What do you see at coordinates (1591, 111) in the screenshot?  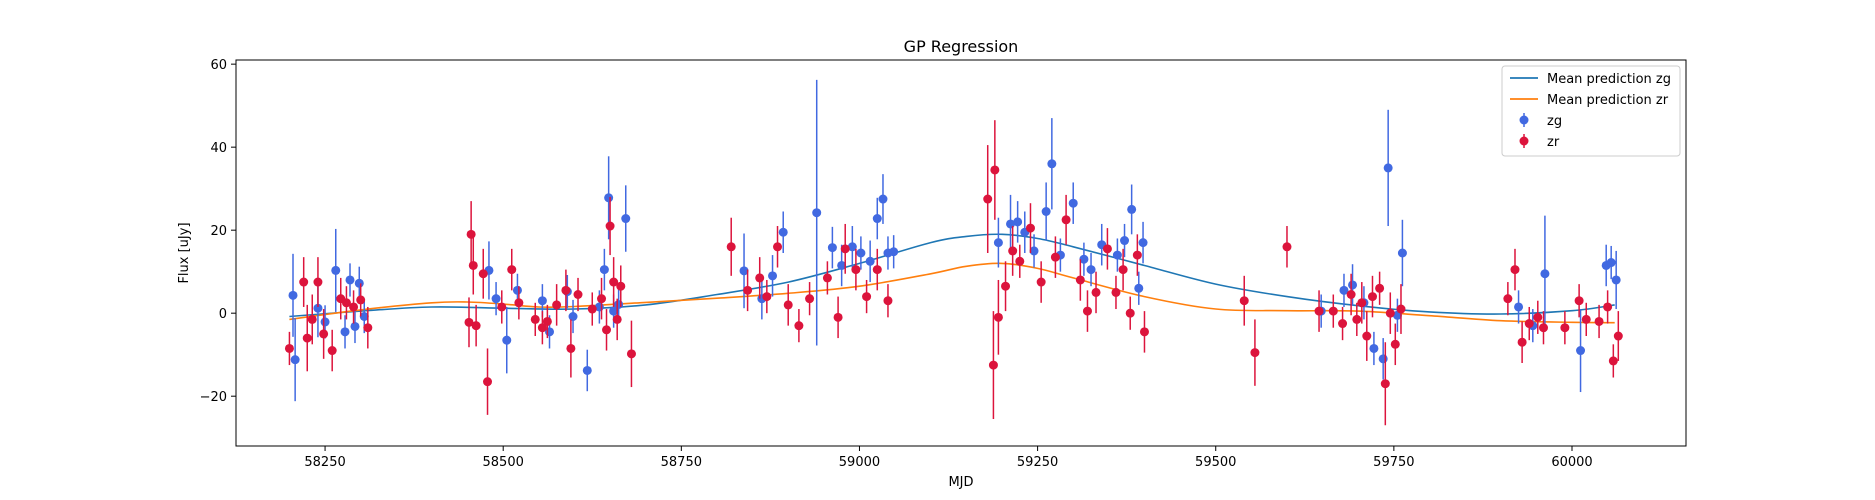 I see `legend: Mean prediction zg Mean prediction zr zg zr` at bounding box center [1591, 111].